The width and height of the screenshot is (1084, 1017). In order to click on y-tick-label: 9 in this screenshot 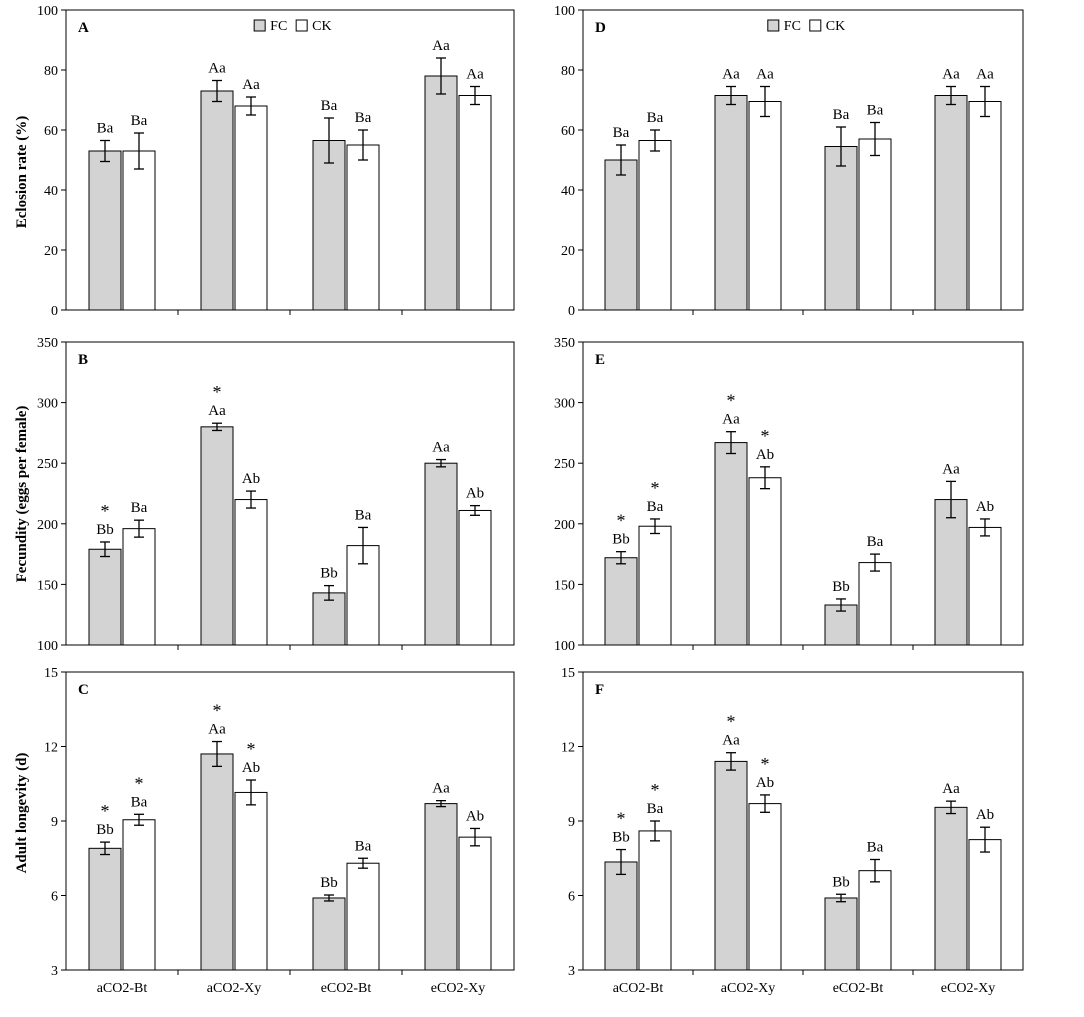, I will do `click(54, 822)`.